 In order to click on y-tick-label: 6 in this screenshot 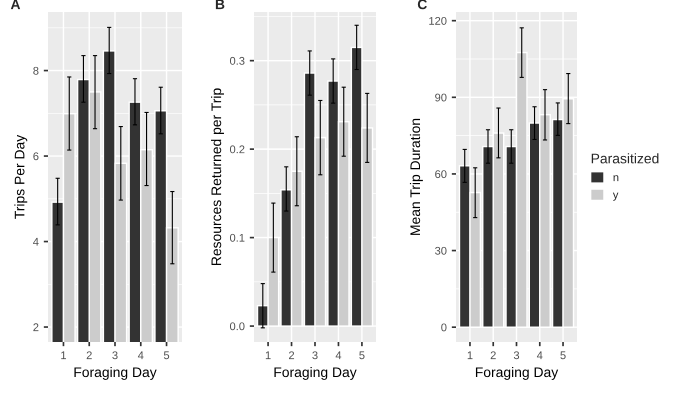, I will do `click(35, 156)`.